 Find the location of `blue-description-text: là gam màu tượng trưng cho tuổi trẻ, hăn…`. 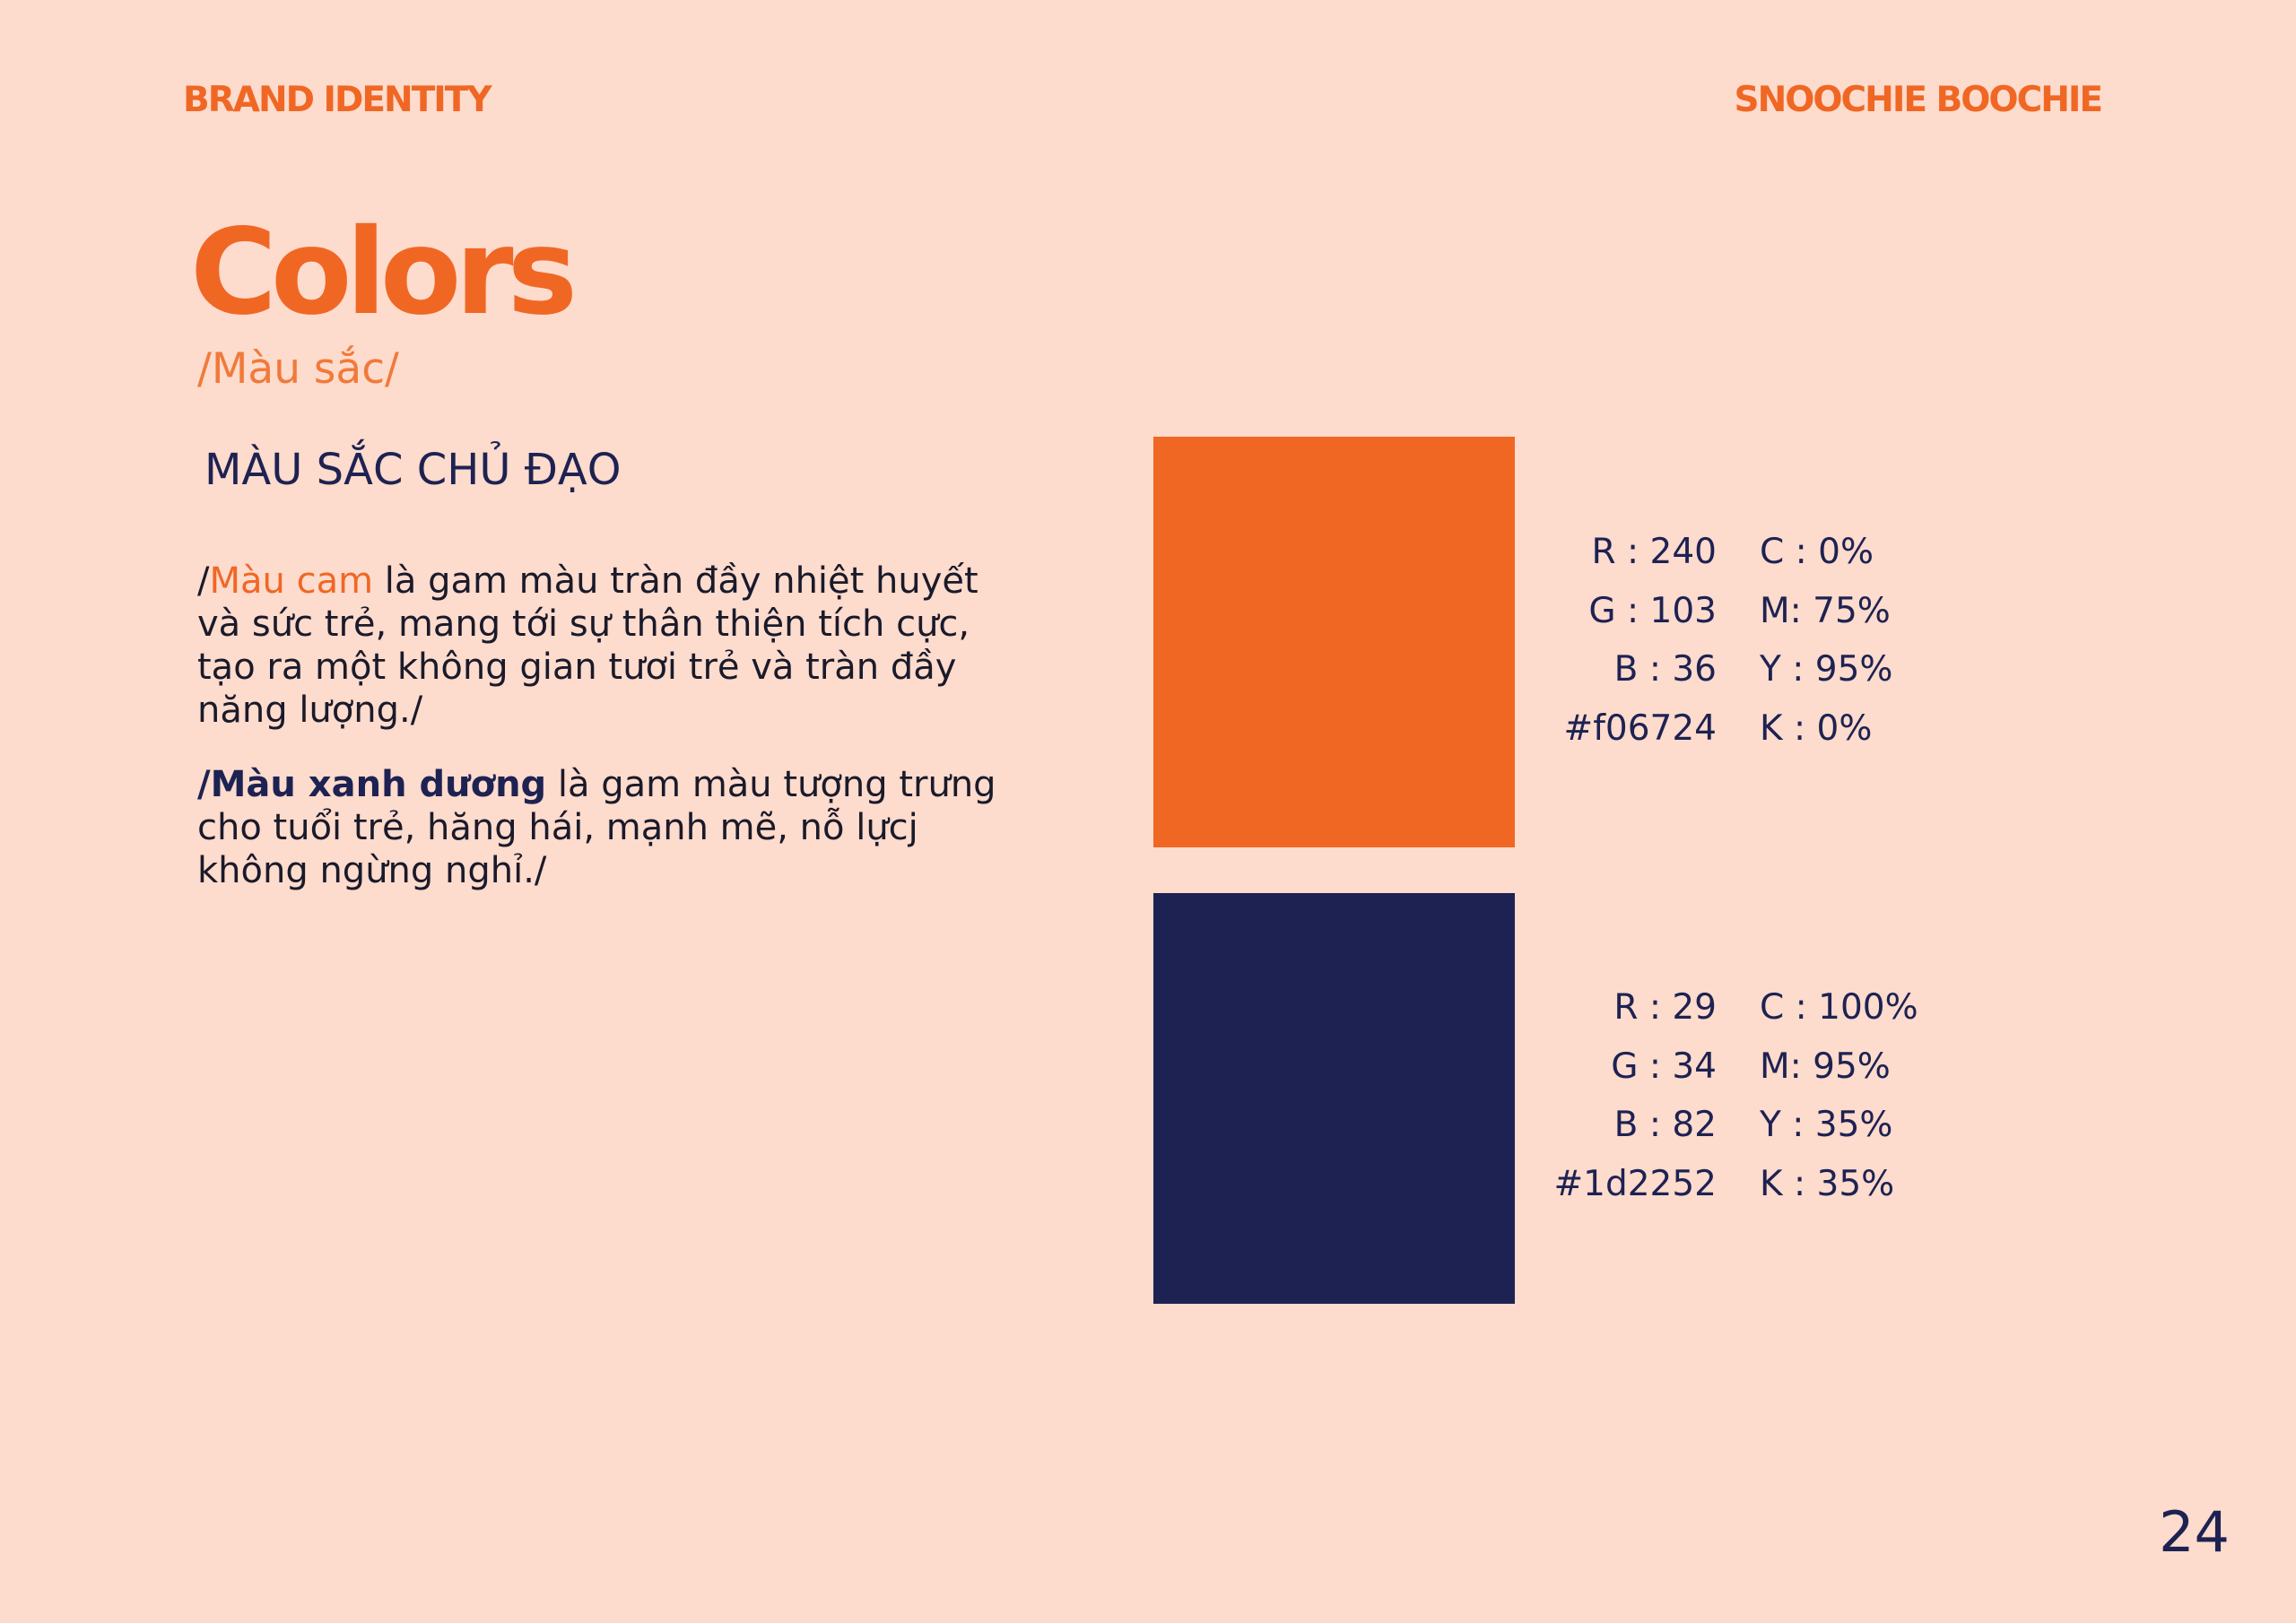

blue-description-text: là gam màu tượng trưng cho tuổi trẻ, hăn… is located at coordinates (596, 827).